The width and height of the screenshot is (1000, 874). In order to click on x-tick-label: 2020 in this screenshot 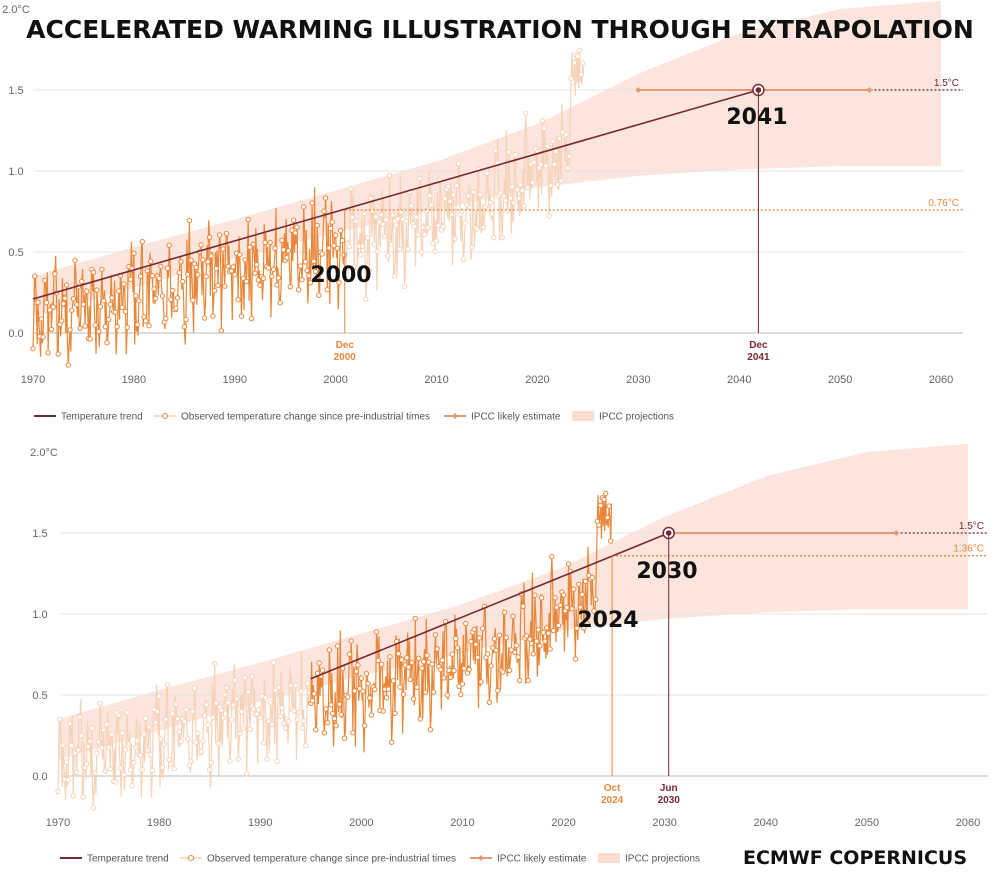, I will do `click(563, 823)`.